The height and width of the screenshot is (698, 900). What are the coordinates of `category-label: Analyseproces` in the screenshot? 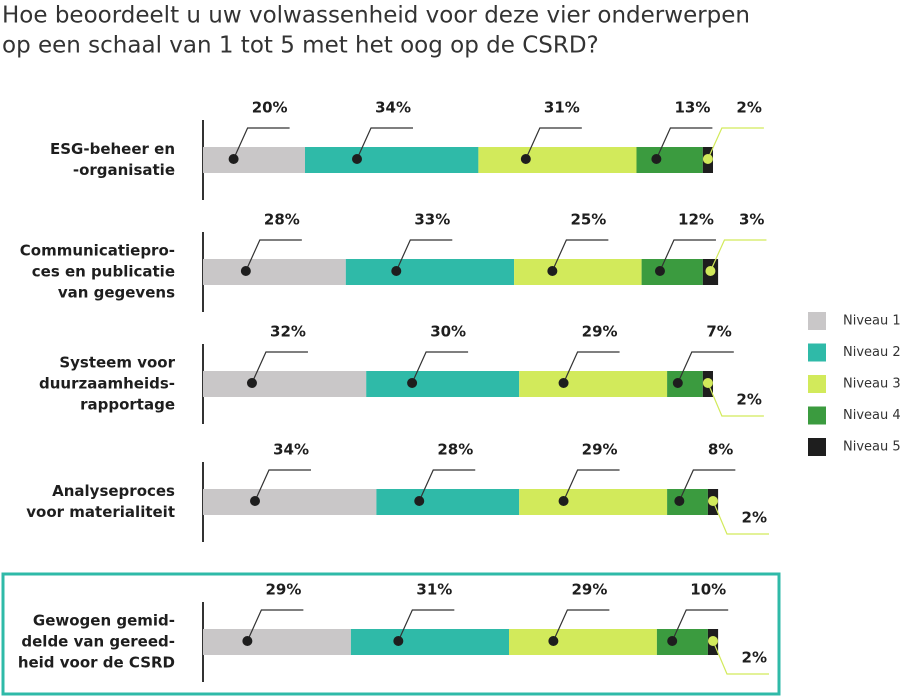 It's located at (113, 491).